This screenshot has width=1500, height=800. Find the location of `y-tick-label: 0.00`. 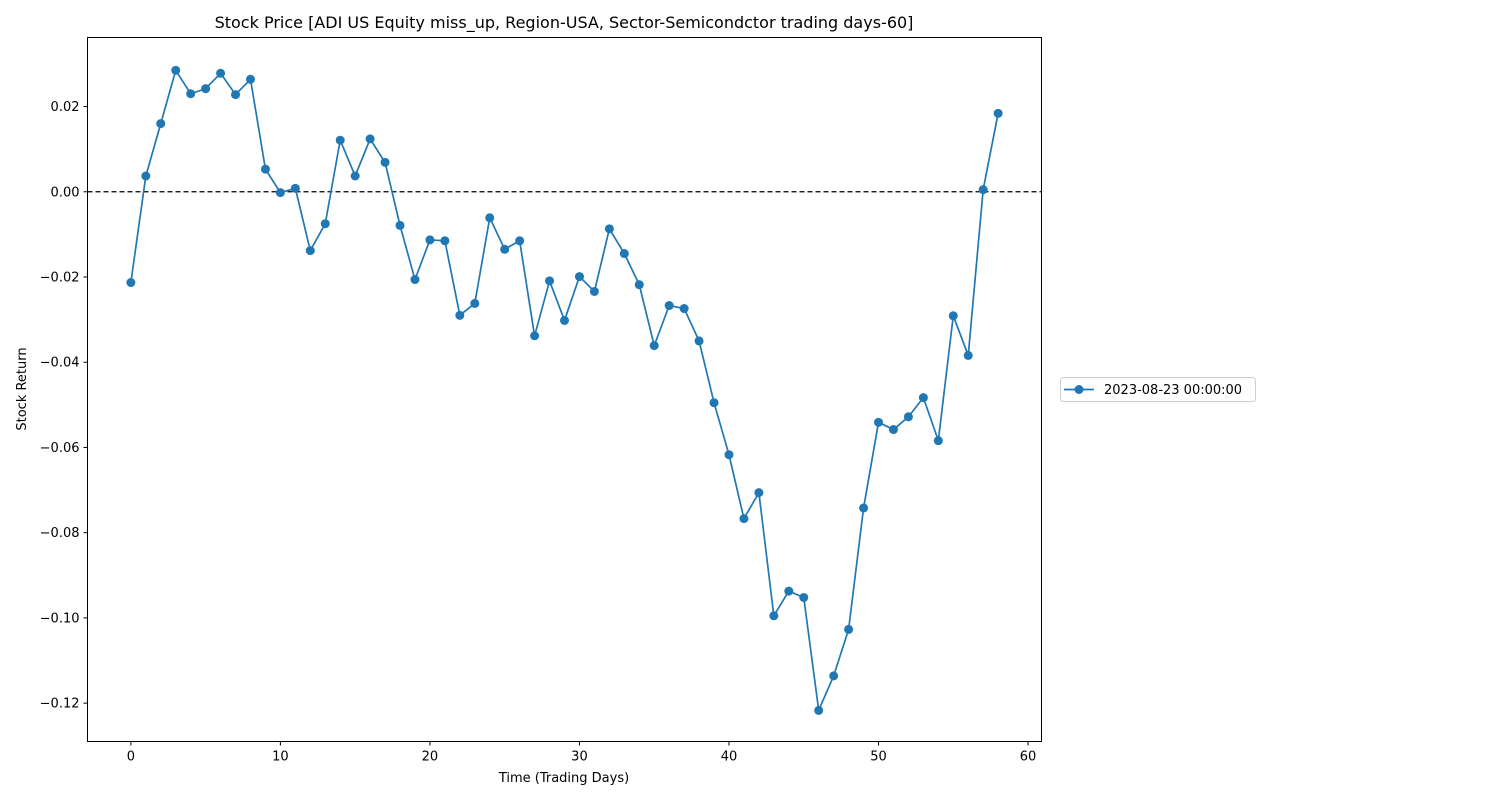

y-tick-label: 0.00 is located at coordinates (65, 192).